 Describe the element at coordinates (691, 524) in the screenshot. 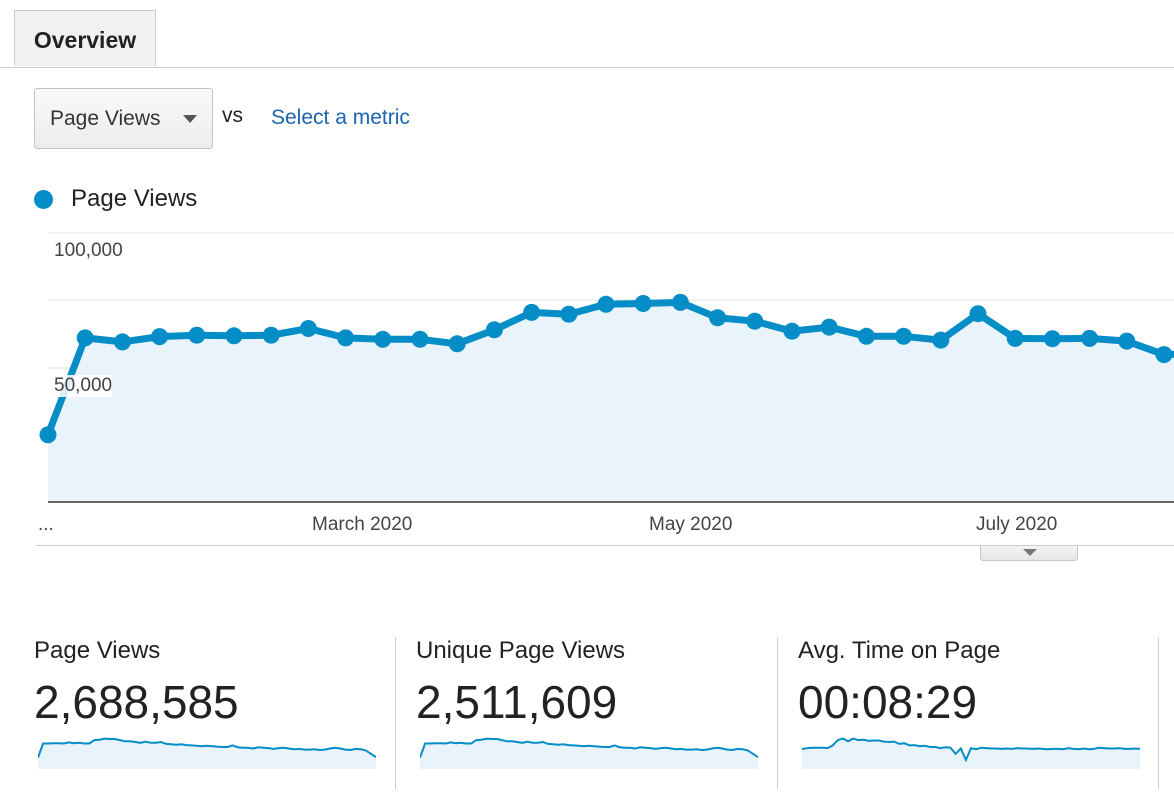

I see `x-tick-label: May 2020` at that location.